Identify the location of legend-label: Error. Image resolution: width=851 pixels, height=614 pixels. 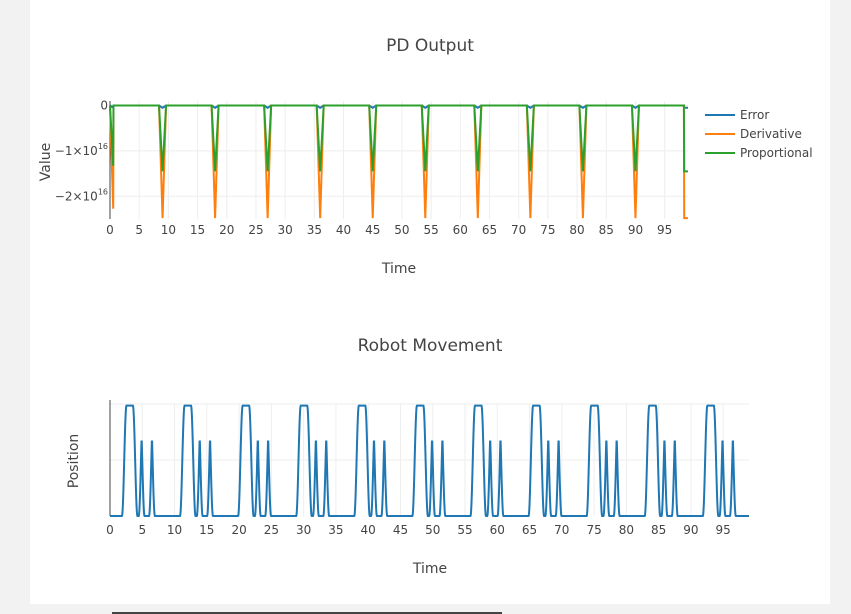
(754, 115).